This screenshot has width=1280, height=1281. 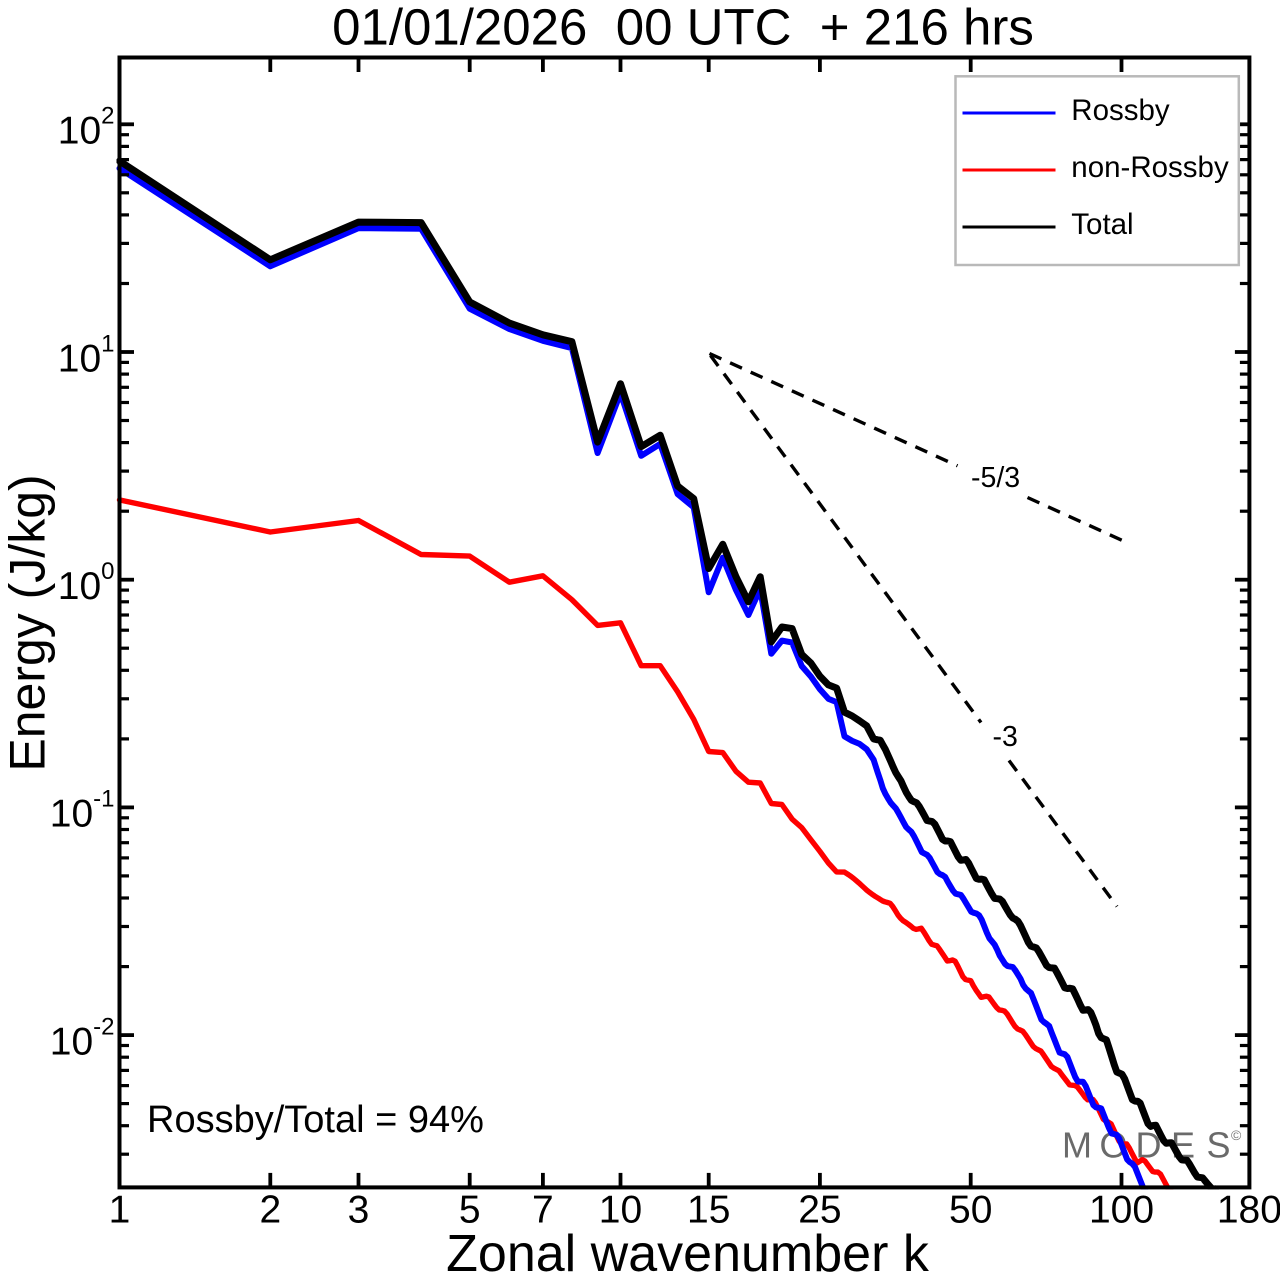 I want to click on svg-text: S, so click(x=1218, y=1145).